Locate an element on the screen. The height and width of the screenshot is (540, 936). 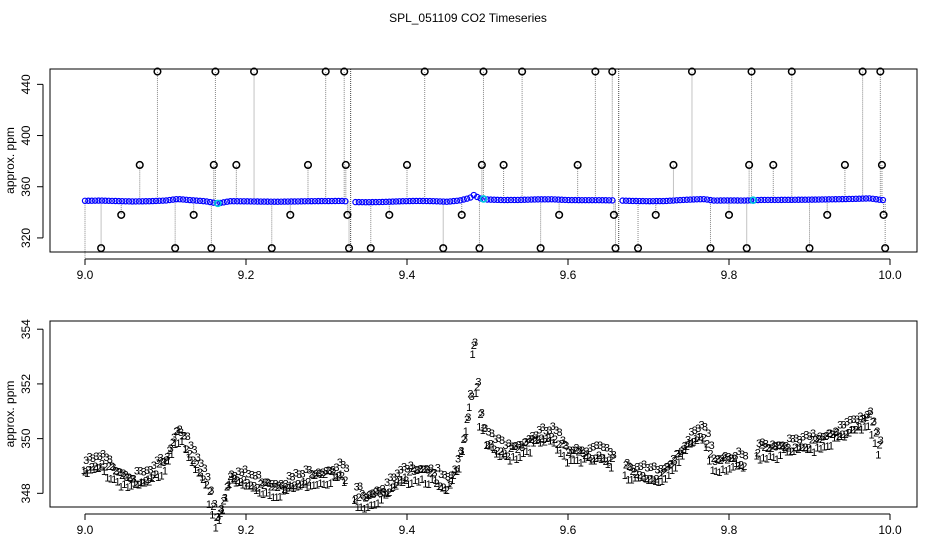
bottom-y-tick-label: 350 is located at coordinates (26, 438).